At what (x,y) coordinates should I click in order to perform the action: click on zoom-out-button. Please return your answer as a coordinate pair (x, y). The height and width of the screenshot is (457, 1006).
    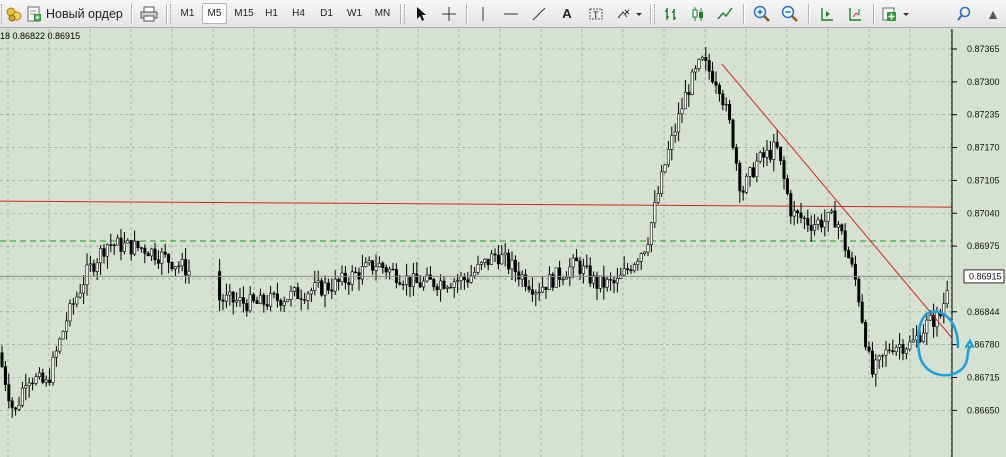
    Looking at the image, I should click on (790, 13).